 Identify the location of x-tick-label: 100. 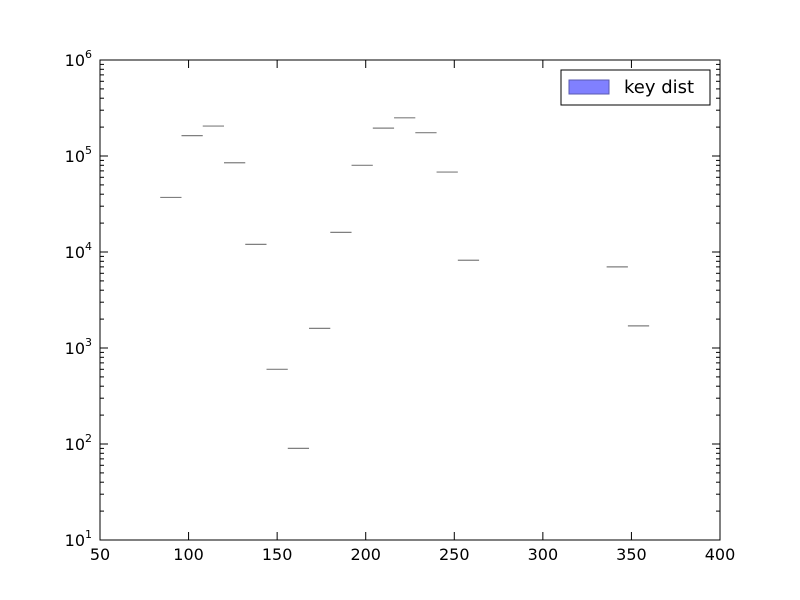
(188, 554).